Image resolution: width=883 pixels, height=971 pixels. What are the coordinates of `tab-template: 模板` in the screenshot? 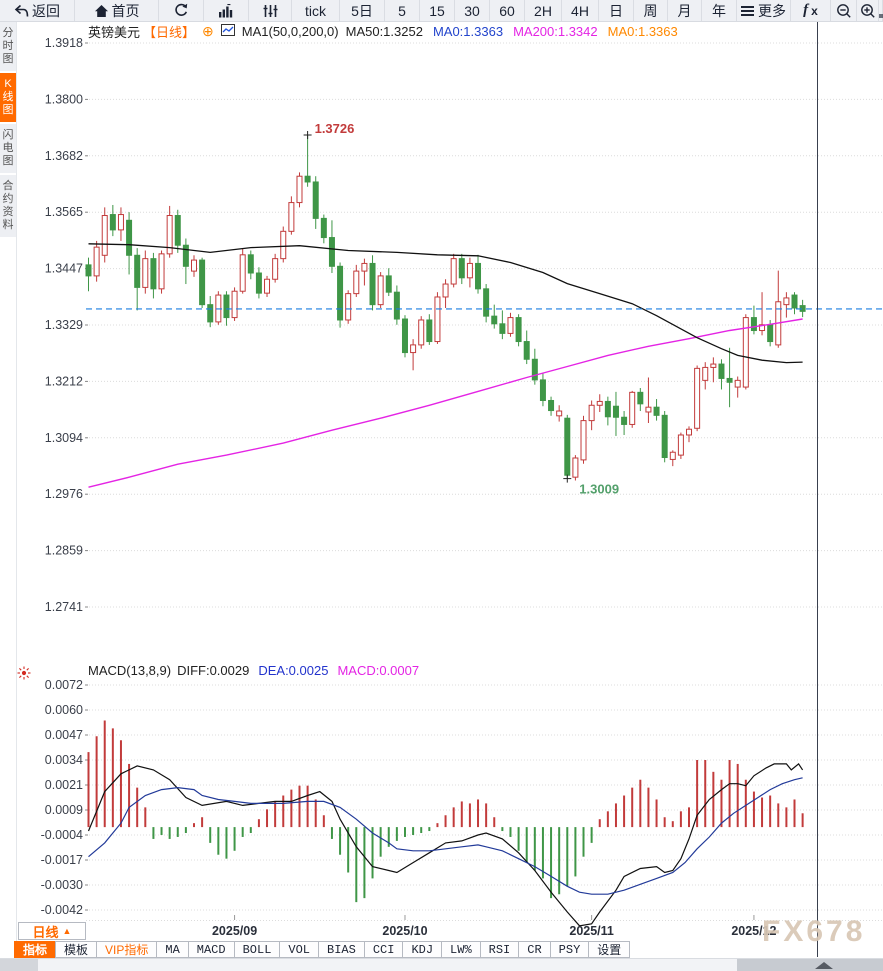 It's located at (76, 949).